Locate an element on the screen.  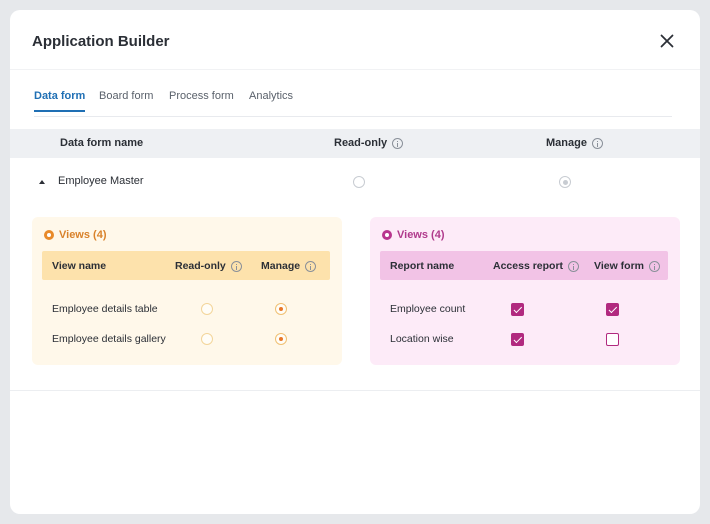
views-table-header: View name Read-only Manage is located at coordinates (186, 265).